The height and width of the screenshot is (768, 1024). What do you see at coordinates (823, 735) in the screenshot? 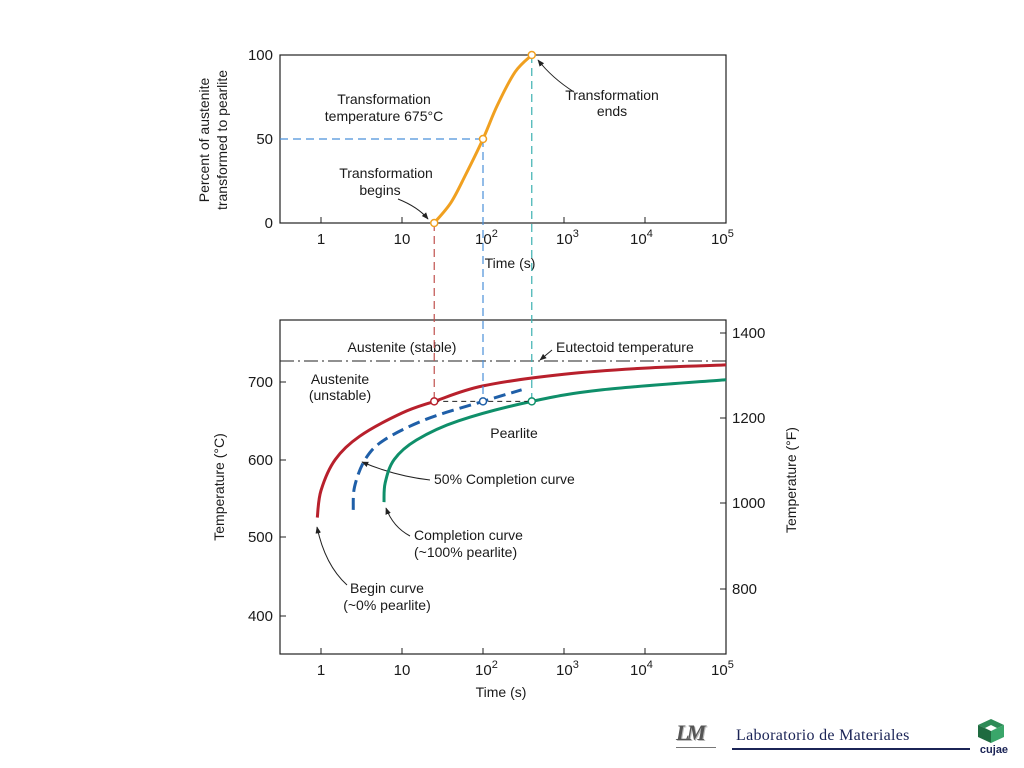
I see `lab-name: Laboratorio de Materiales` at bounding box center [823, 735].